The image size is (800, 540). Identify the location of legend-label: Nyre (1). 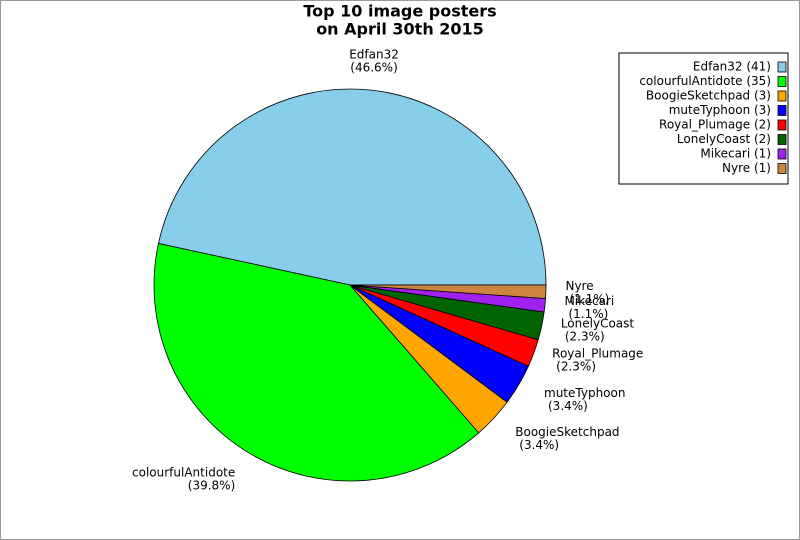
(746, 168).